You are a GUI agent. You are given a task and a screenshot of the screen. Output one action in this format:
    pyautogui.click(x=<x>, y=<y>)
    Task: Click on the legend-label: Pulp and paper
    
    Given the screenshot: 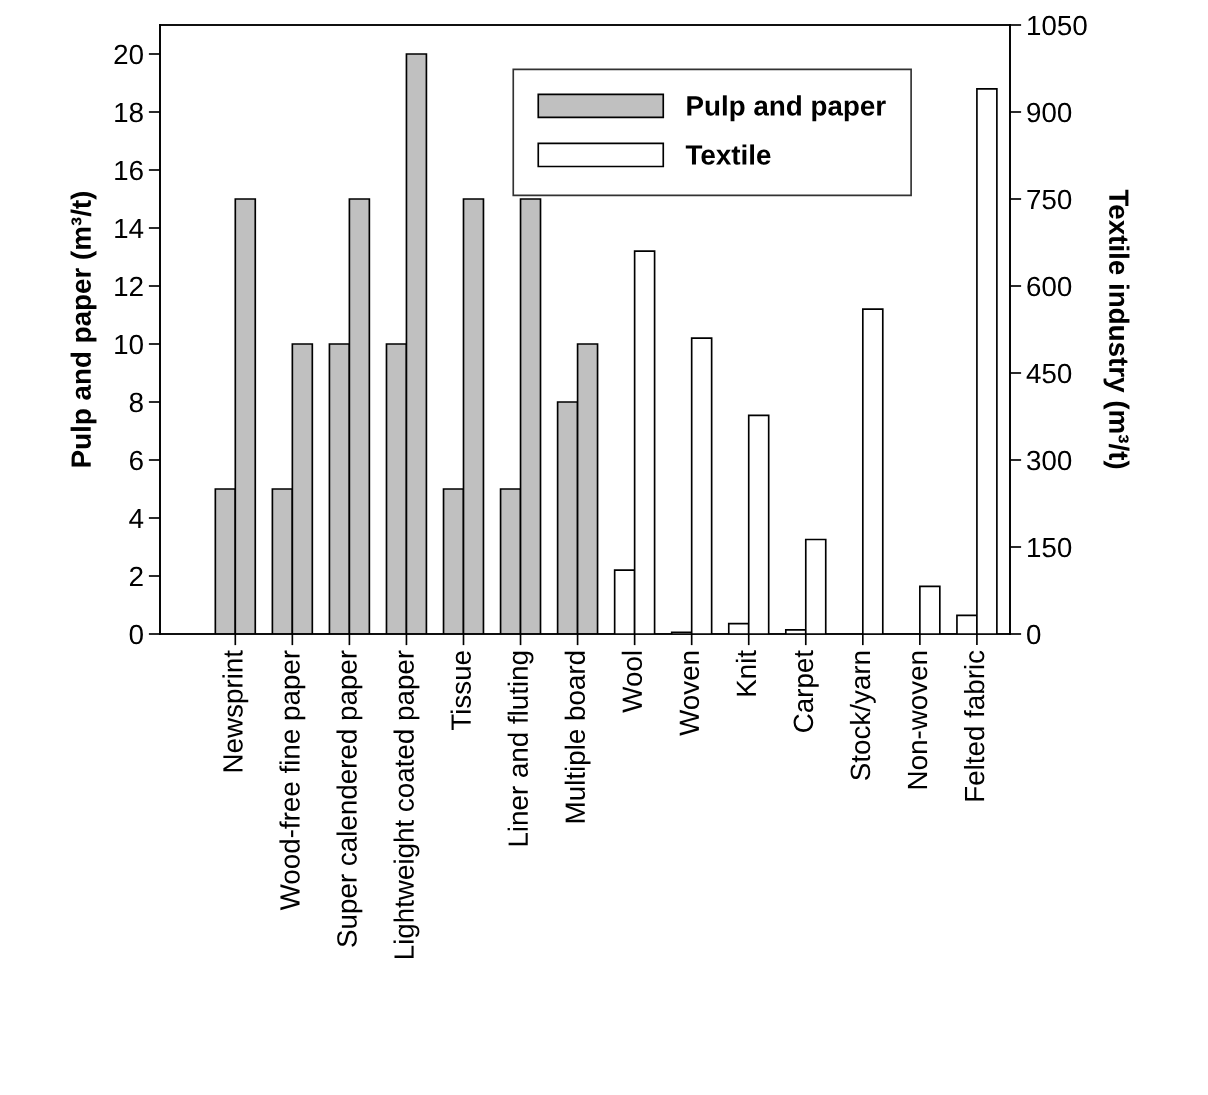 What is the action you would take?
    pyautogui.click(x=786, y=108)
    